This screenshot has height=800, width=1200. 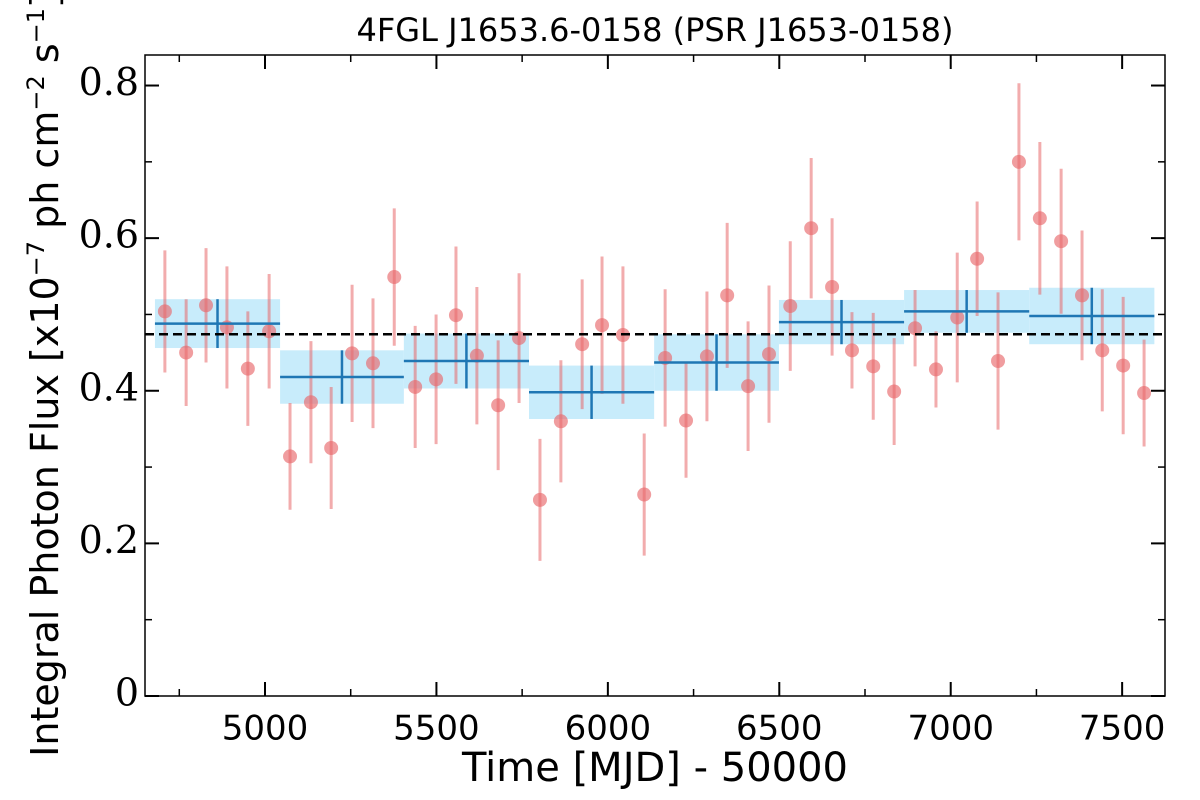 I want to click on y-axis-label: Integral Photon Flux [x10−7 ph cm−2 s−1], so click(x=44, y=378).